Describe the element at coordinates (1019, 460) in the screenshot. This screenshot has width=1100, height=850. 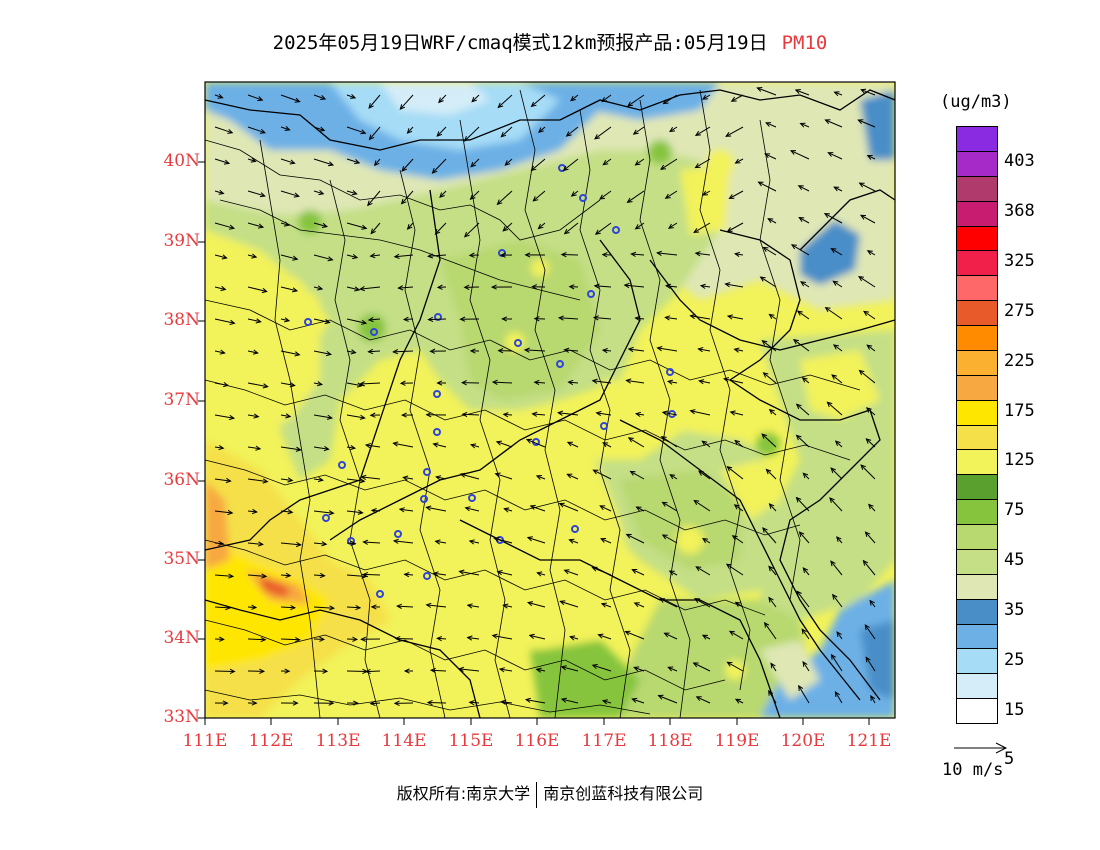
I see `legend-tick-label: 125` at that location.